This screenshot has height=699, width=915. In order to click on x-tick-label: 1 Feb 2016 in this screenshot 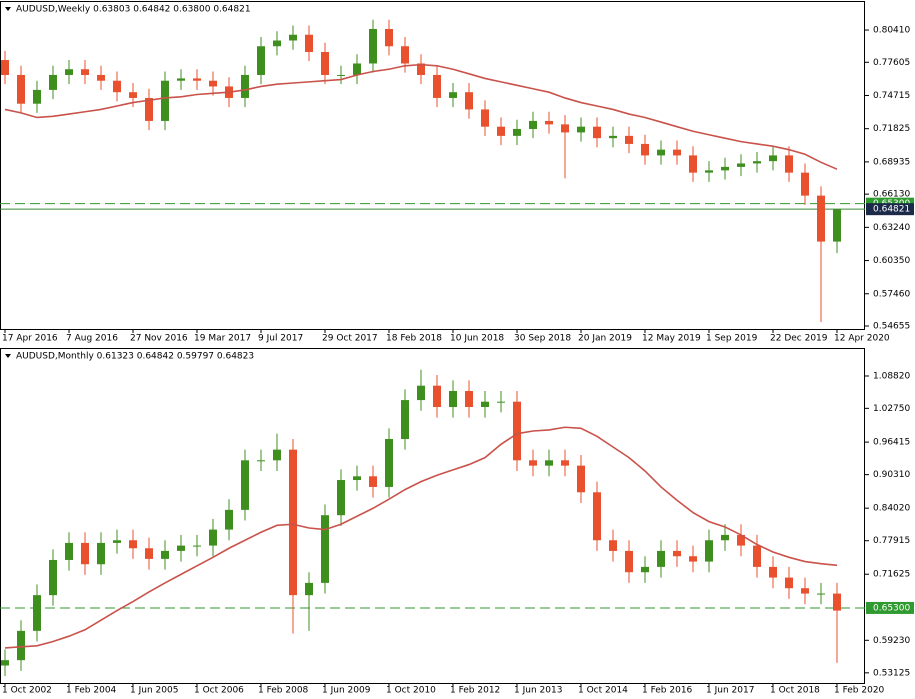, I will do `click(667, 691)`.